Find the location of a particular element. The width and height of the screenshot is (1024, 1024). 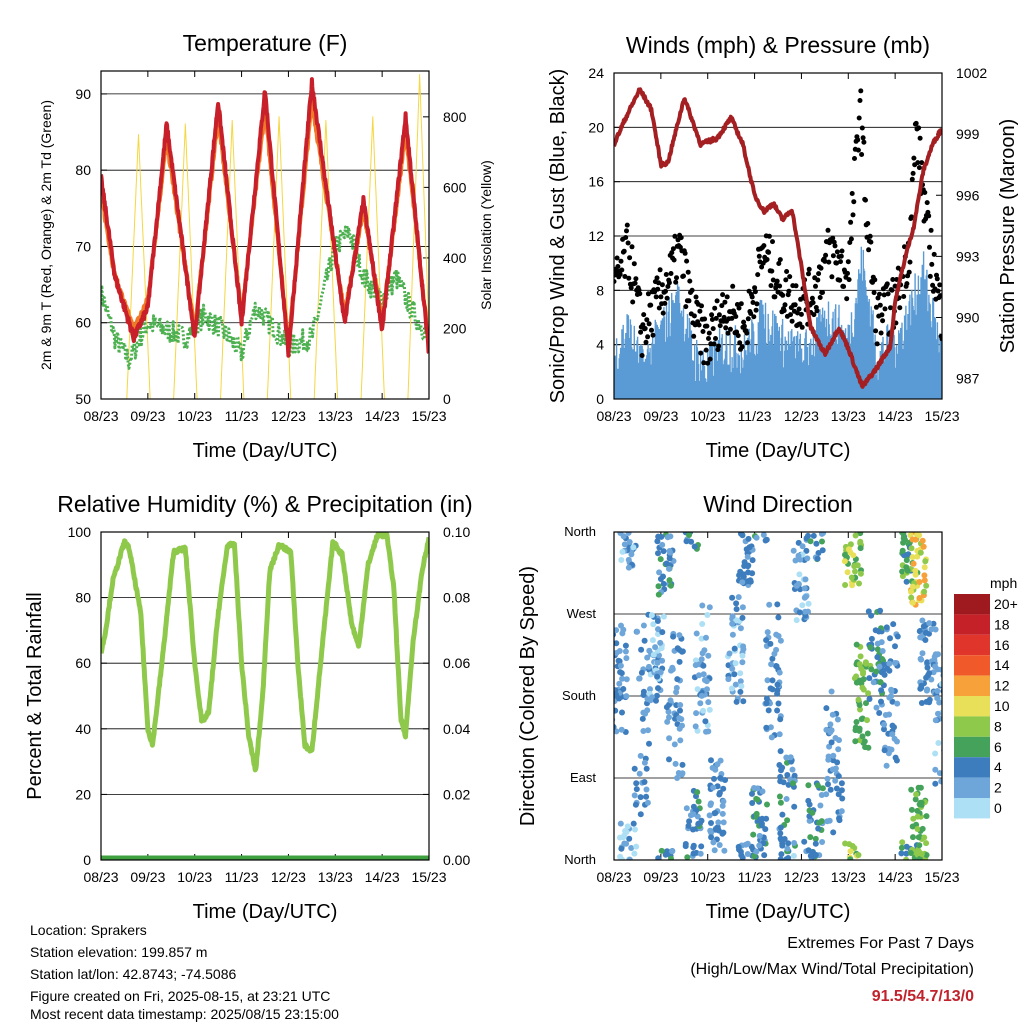

legend-title: mph is located at coordinates (1003, 583).